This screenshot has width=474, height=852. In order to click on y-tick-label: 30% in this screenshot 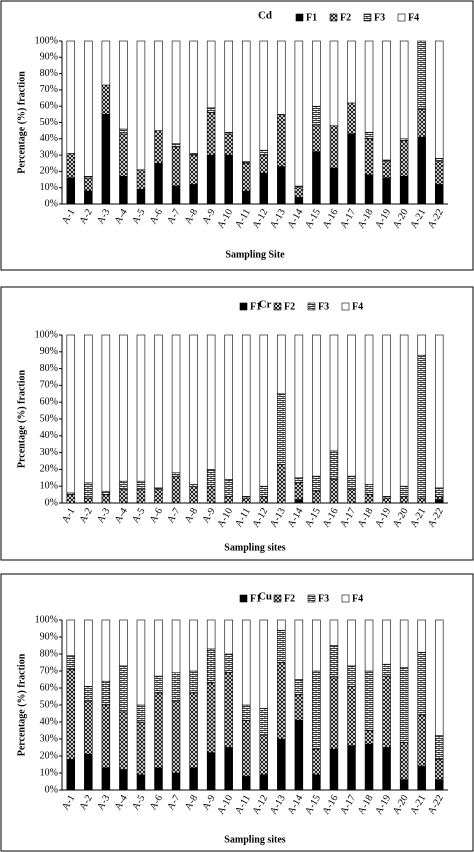, I will do `click(49, 738)`.